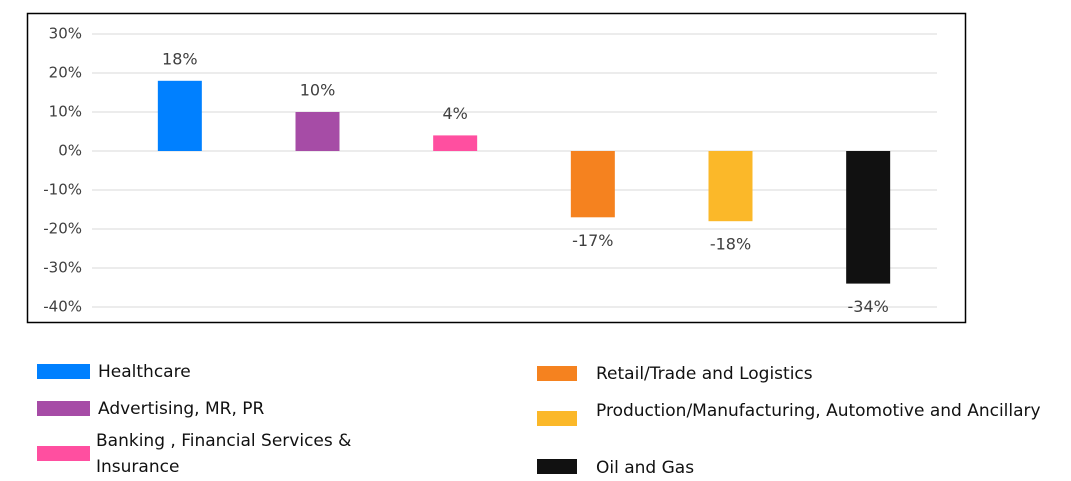 This screenshot has width=1071, height=481. I want to click on data-label: 4%, so click(454, 113).